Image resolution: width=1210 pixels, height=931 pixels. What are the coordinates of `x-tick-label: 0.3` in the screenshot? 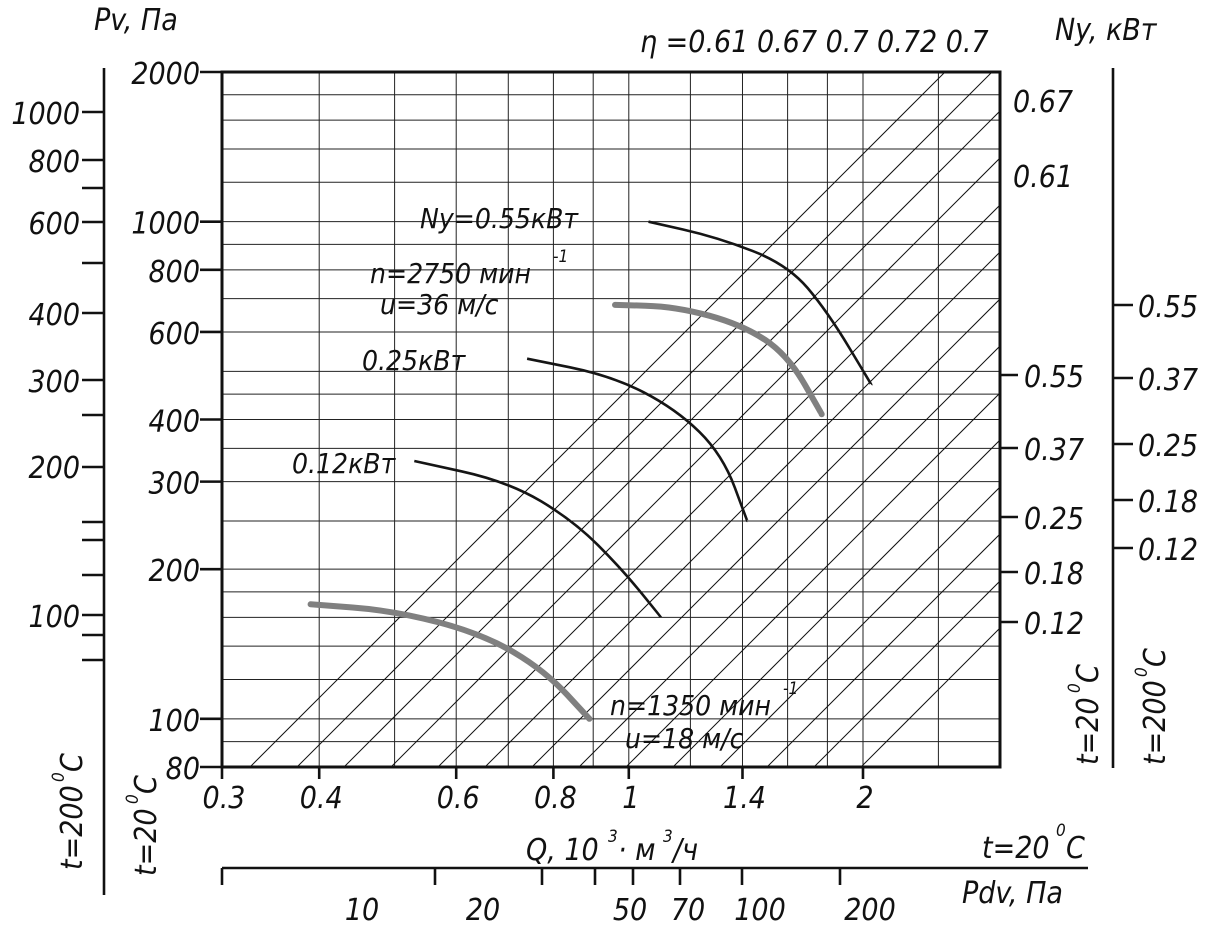 It's located at (224, 798).